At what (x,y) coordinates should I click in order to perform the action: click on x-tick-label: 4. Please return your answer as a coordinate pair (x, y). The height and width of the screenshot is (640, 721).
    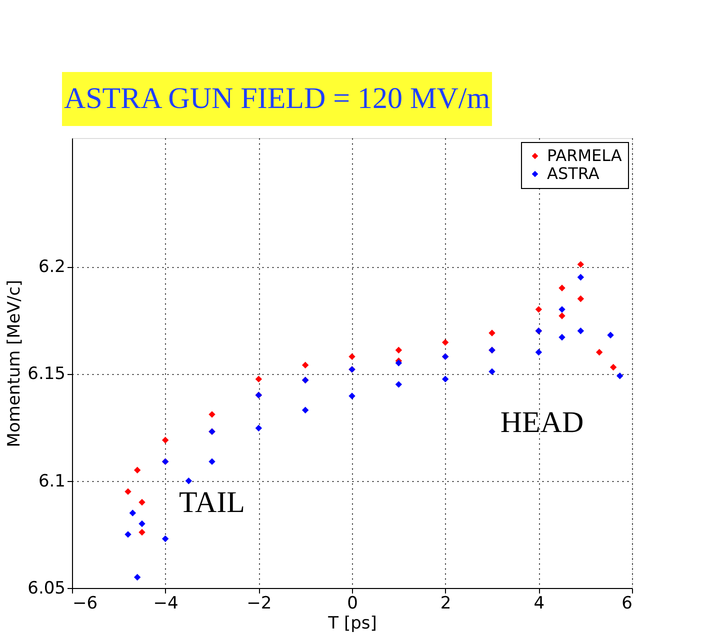
    Looking at the image, I should click on (539, 604).